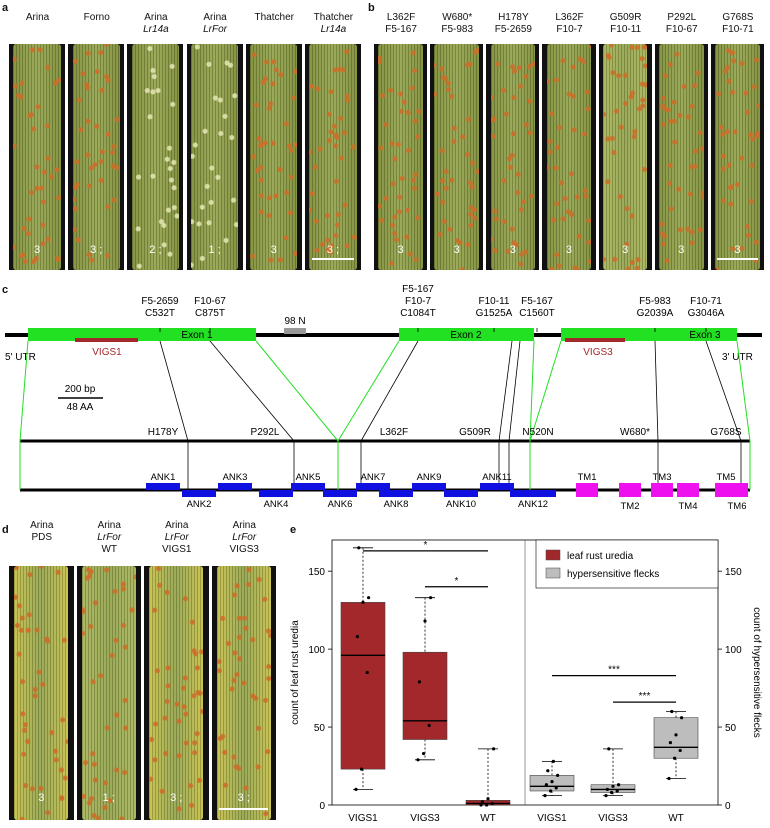 This screenshot has height=828, width=770. I want to click on mutation-label-line: F10-67, so click(210, 301).